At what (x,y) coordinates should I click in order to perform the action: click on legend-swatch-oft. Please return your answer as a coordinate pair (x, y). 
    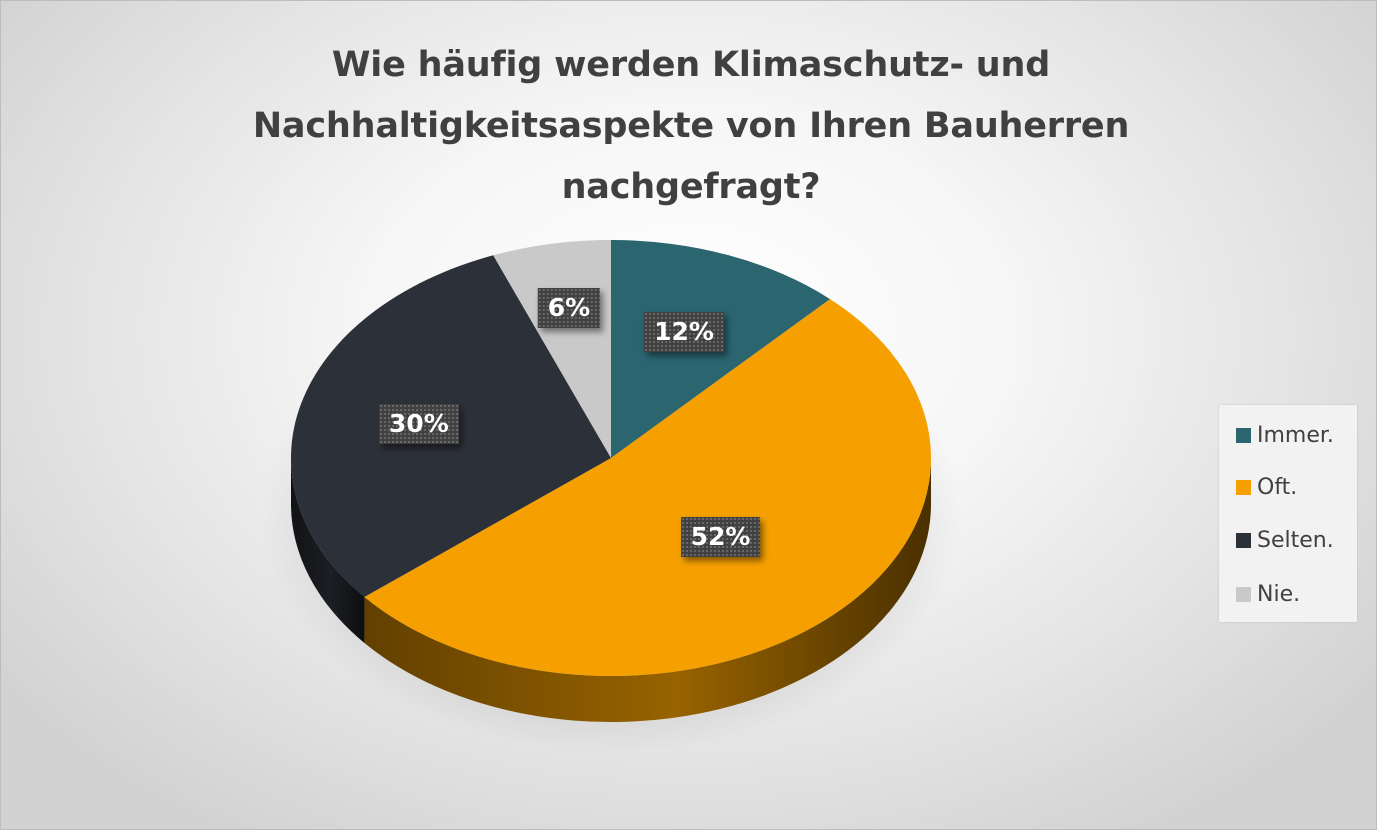
    Looking at the image, I should click on (1243, 487).